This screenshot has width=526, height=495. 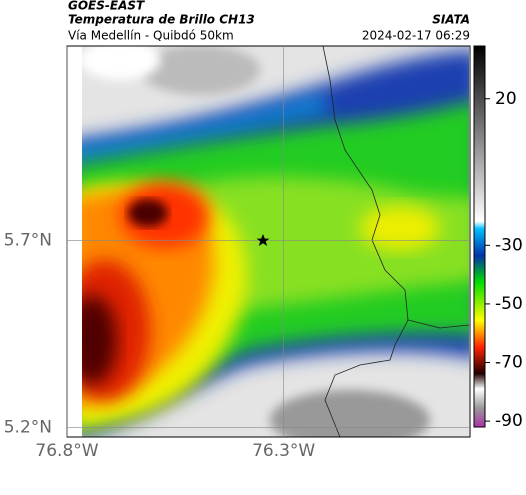 What do you see at coordinates (416, 36) in the screenshot?
I see `timestamp: 2024-02-17 06:29` at bounding box center [416, 36].